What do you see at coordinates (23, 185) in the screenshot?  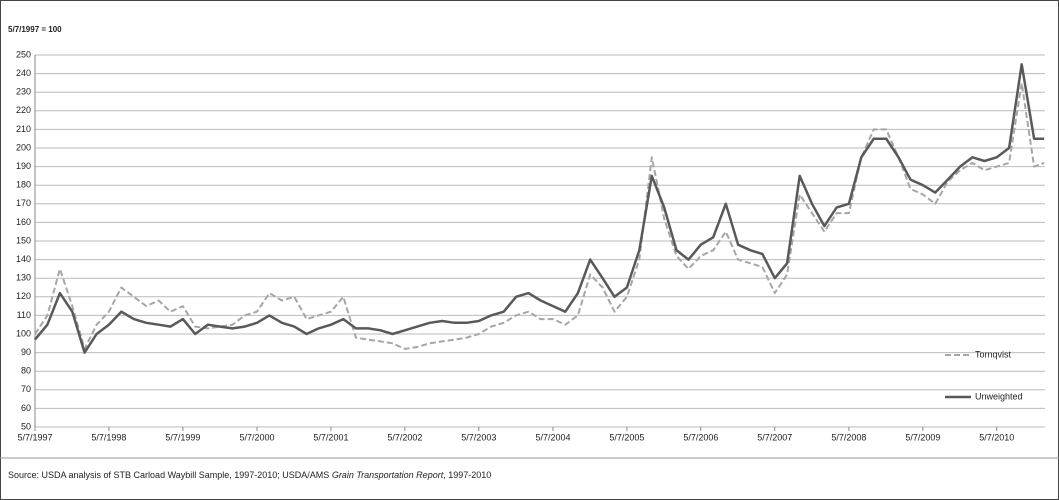 I see `y-tick-label: 180` at bounding box center [23, 185].